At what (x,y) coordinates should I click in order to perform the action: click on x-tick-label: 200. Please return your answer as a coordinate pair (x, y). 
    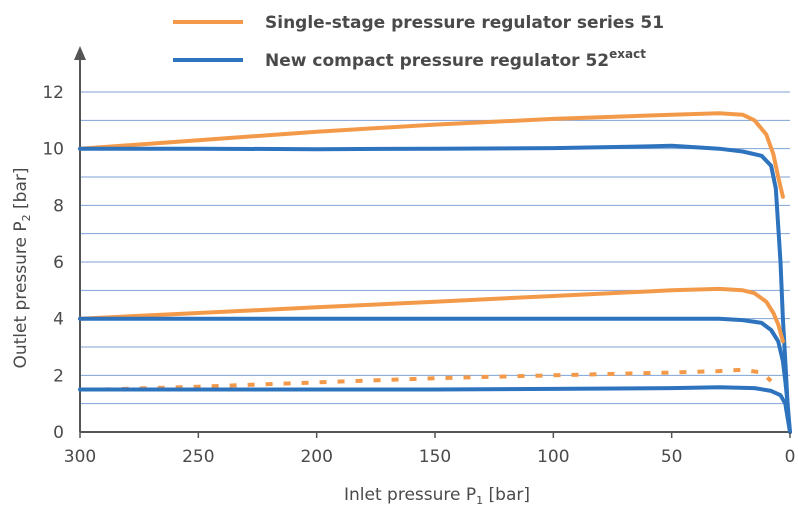
    Looking at the image, I should click on (316, 457).